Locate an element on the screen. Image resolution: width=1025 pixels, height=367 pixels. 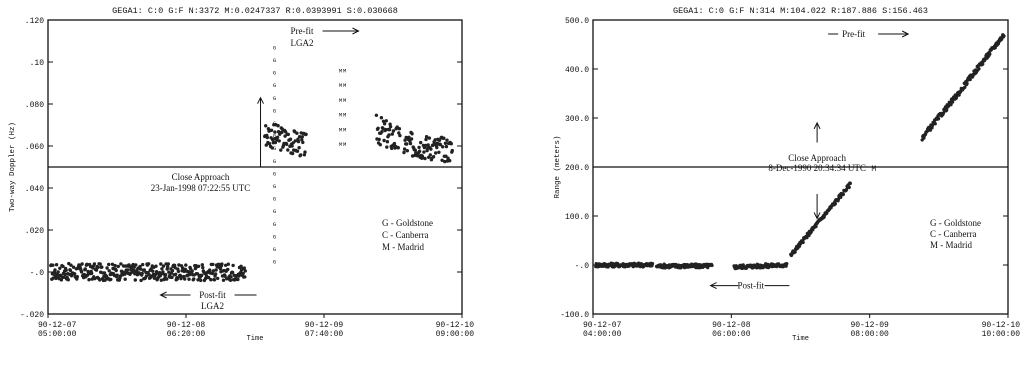
y-tick-label: -100.0 is located at coordinates (574, 315).